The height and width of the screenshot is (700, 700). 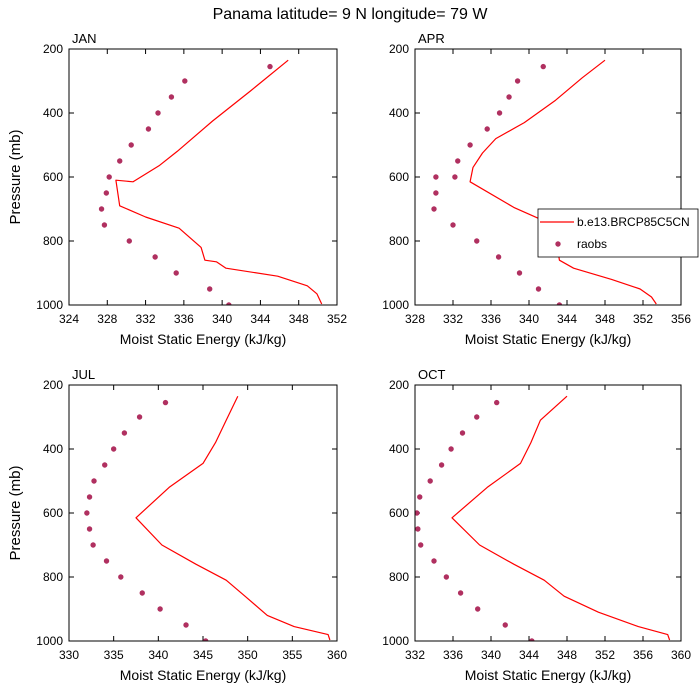 What do you see at coordinates (15, 512) in the screenshot?
I see `y-axis-label: Pressure (mb)` at bounding box center [15, 512].